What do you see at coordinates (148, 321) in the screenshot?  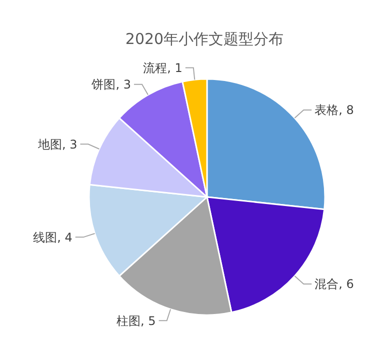 I see `data-label: , 5` at bounding box center [148, 321].